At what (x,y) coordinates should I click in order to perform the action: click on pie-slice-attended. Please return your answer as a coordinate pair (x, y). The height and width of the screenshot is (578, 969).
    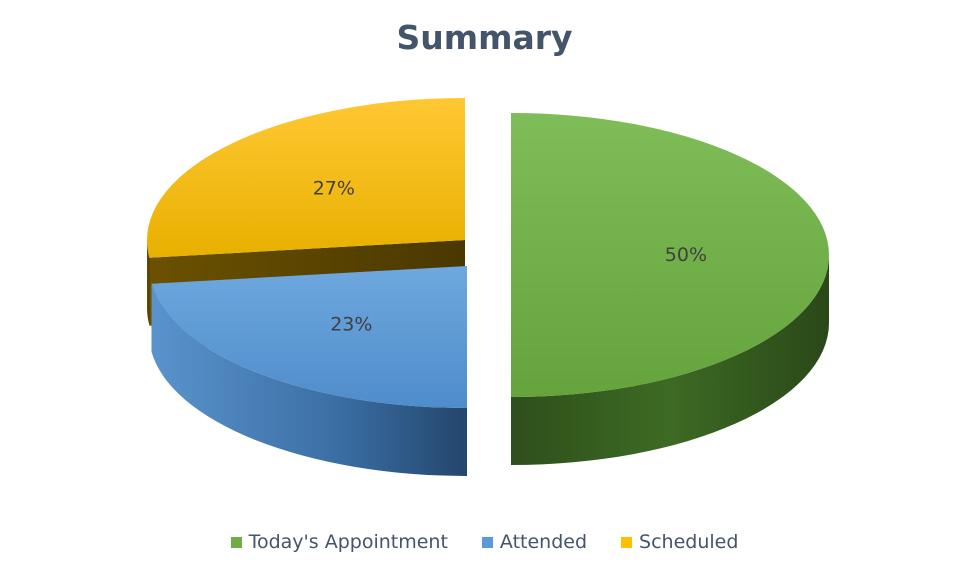
    Looking at the image, I should click on (309, 337).